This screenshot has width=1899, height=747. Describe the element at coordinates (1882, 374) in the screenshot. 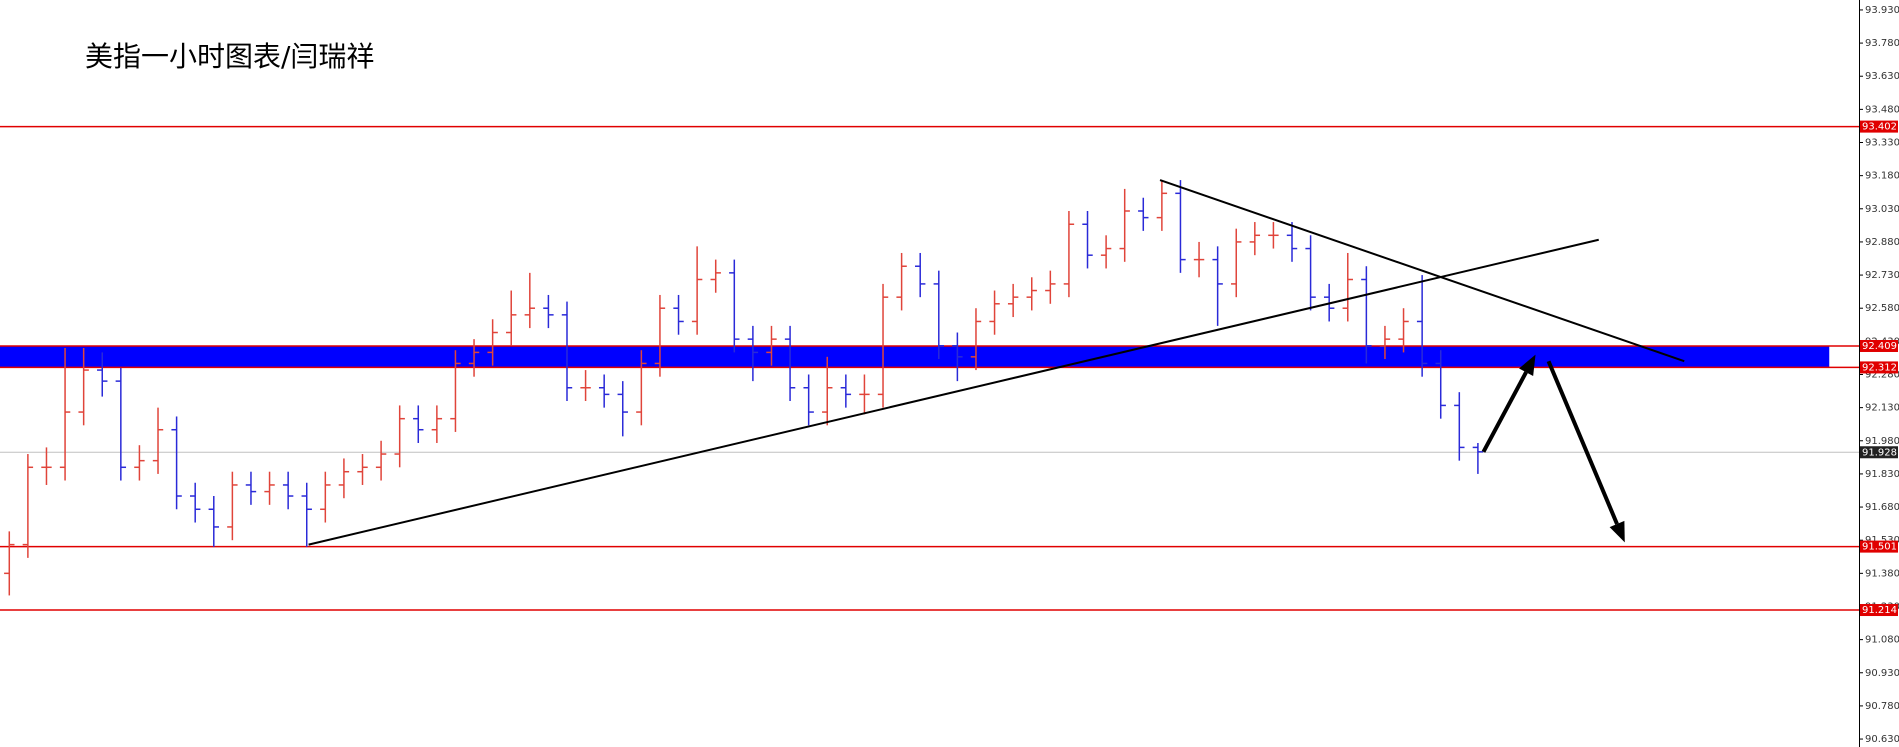

I see `y-tick-label: 92.280` at that location.